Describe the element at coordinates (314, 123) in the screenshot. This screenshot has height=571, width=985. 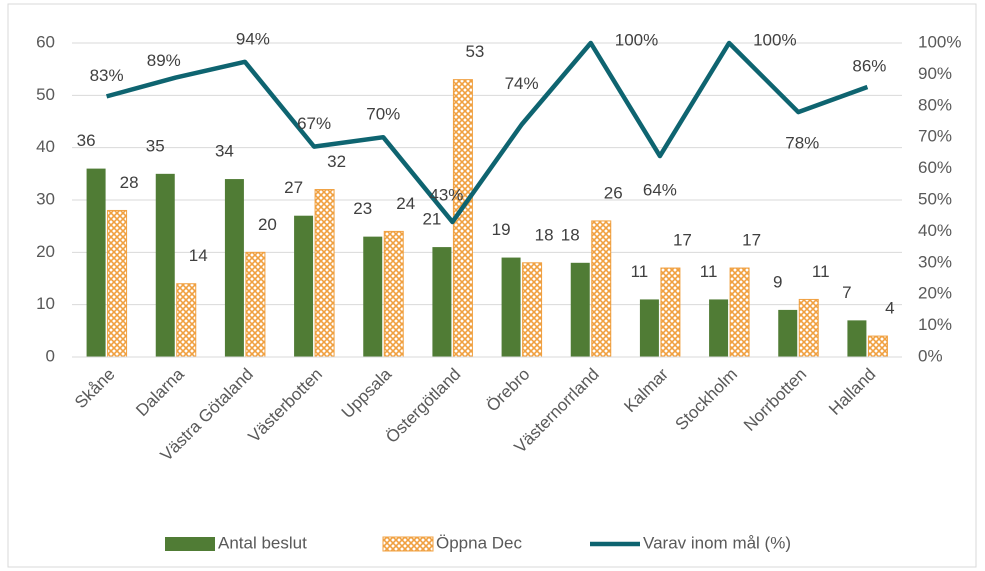
I see `line-value-label: 67%` at that location.